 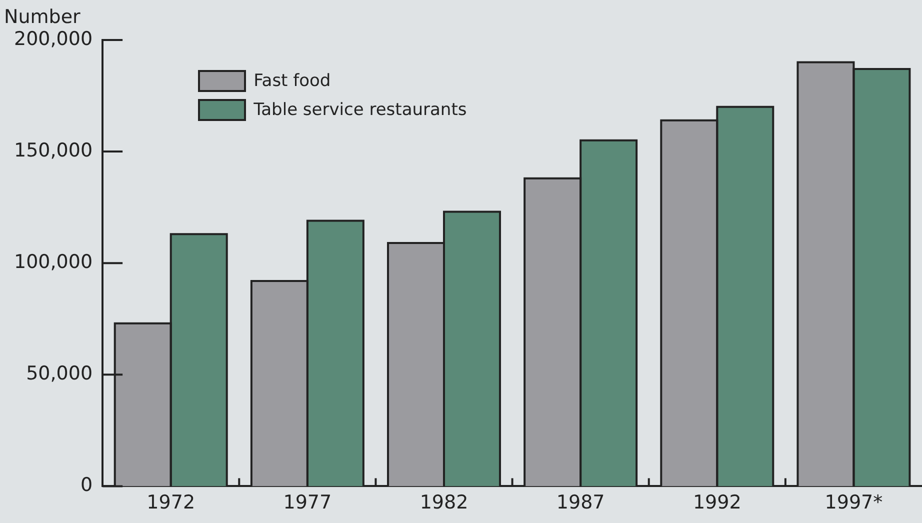 I want to click on y-tick-label: 50,000, so click(x=59, y=373).